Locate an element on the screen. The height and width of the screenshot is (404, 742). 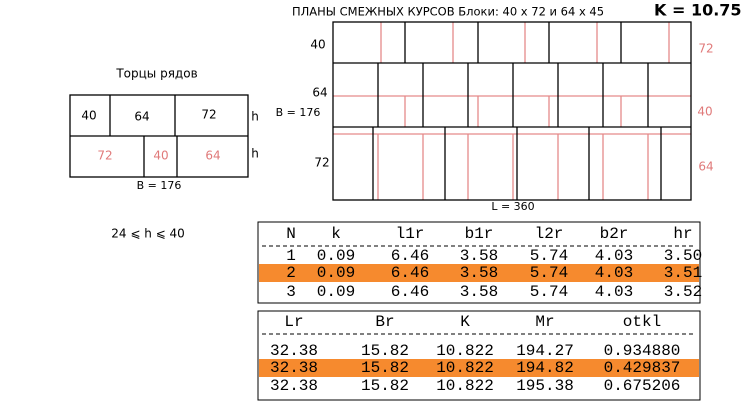
column-header: Br is located at coordinates (384, 322).